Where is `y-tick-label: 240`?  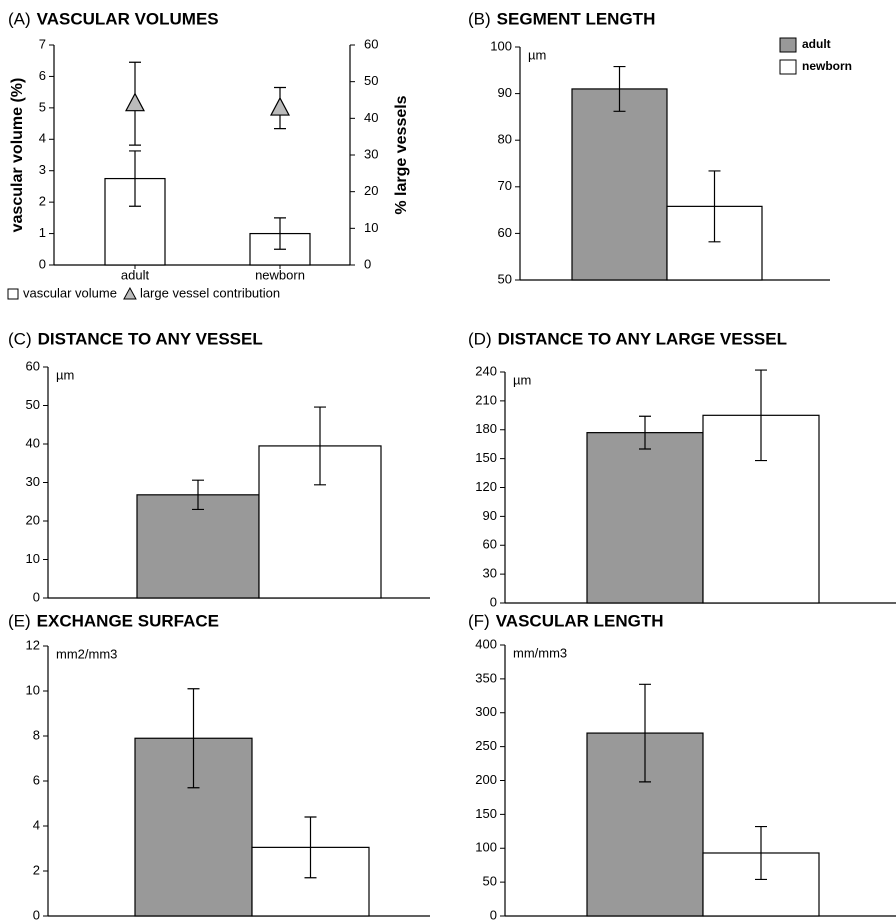 y-tick-label: 240 is located at coordinates (486, 370).